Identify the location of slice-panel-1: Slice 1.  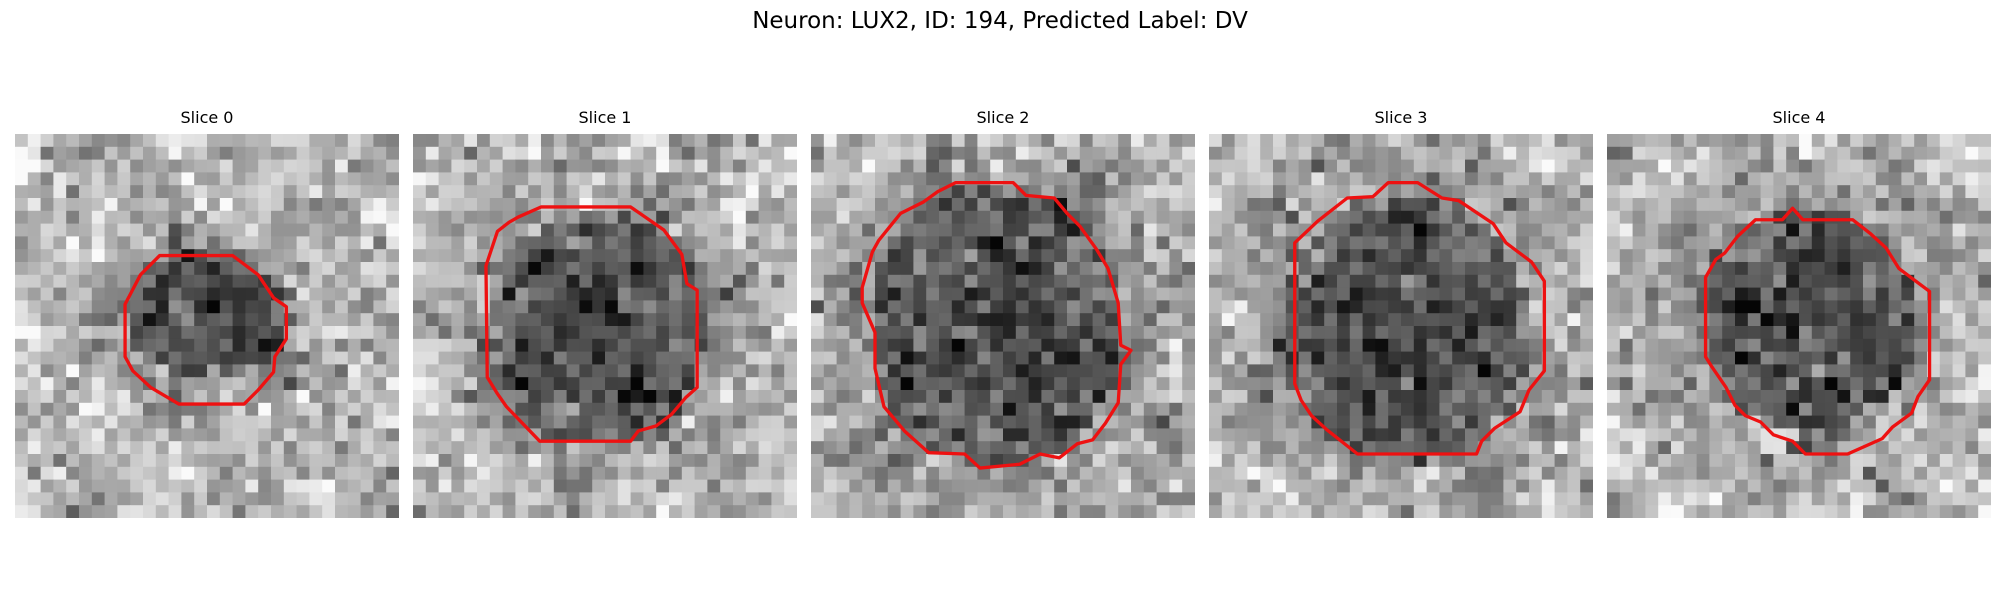
(605, 313).